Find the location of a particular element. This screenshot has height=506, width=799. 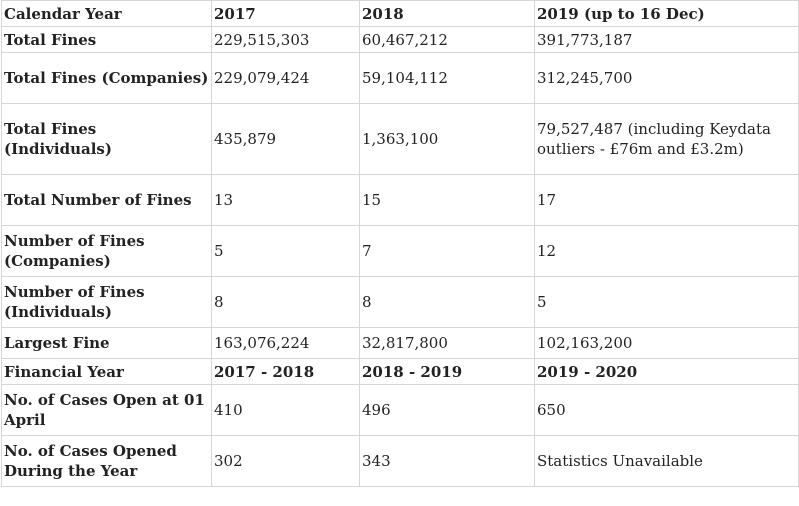

row-label: Total Fines (Individuals) is located at coordinates (106, 139).